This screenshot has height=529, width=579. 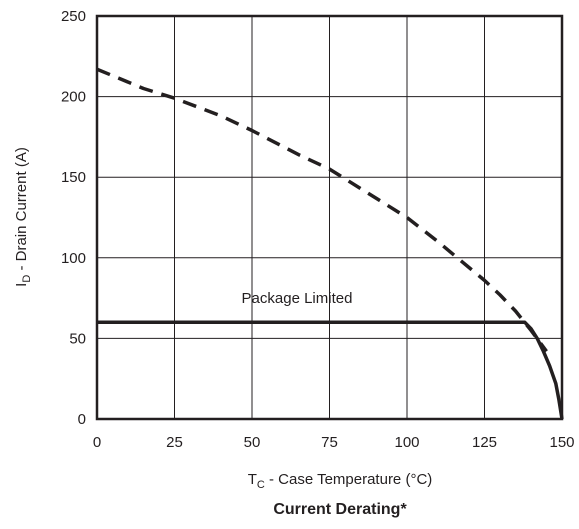 What do you see at coordinates (252, 479) in the screenshot?
I see `x-axis-label-prefix: T` at bounding box center [252, 479].